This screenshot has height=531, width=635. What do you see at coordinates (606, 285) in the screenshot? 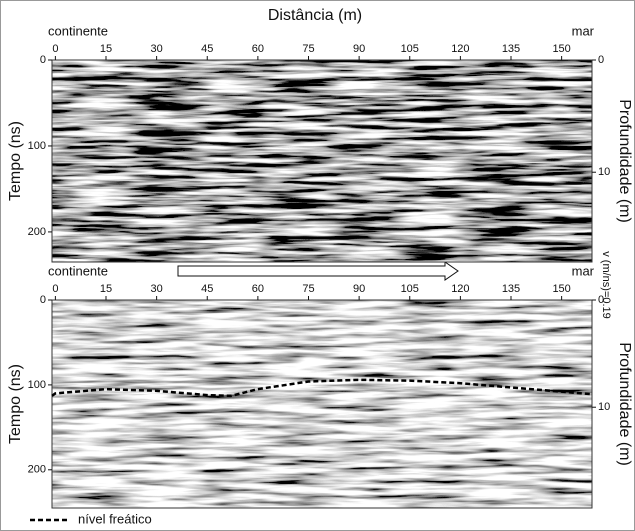
I see `velocity-label: v (m/ns)=0.19` at bounding box center [606, 285].